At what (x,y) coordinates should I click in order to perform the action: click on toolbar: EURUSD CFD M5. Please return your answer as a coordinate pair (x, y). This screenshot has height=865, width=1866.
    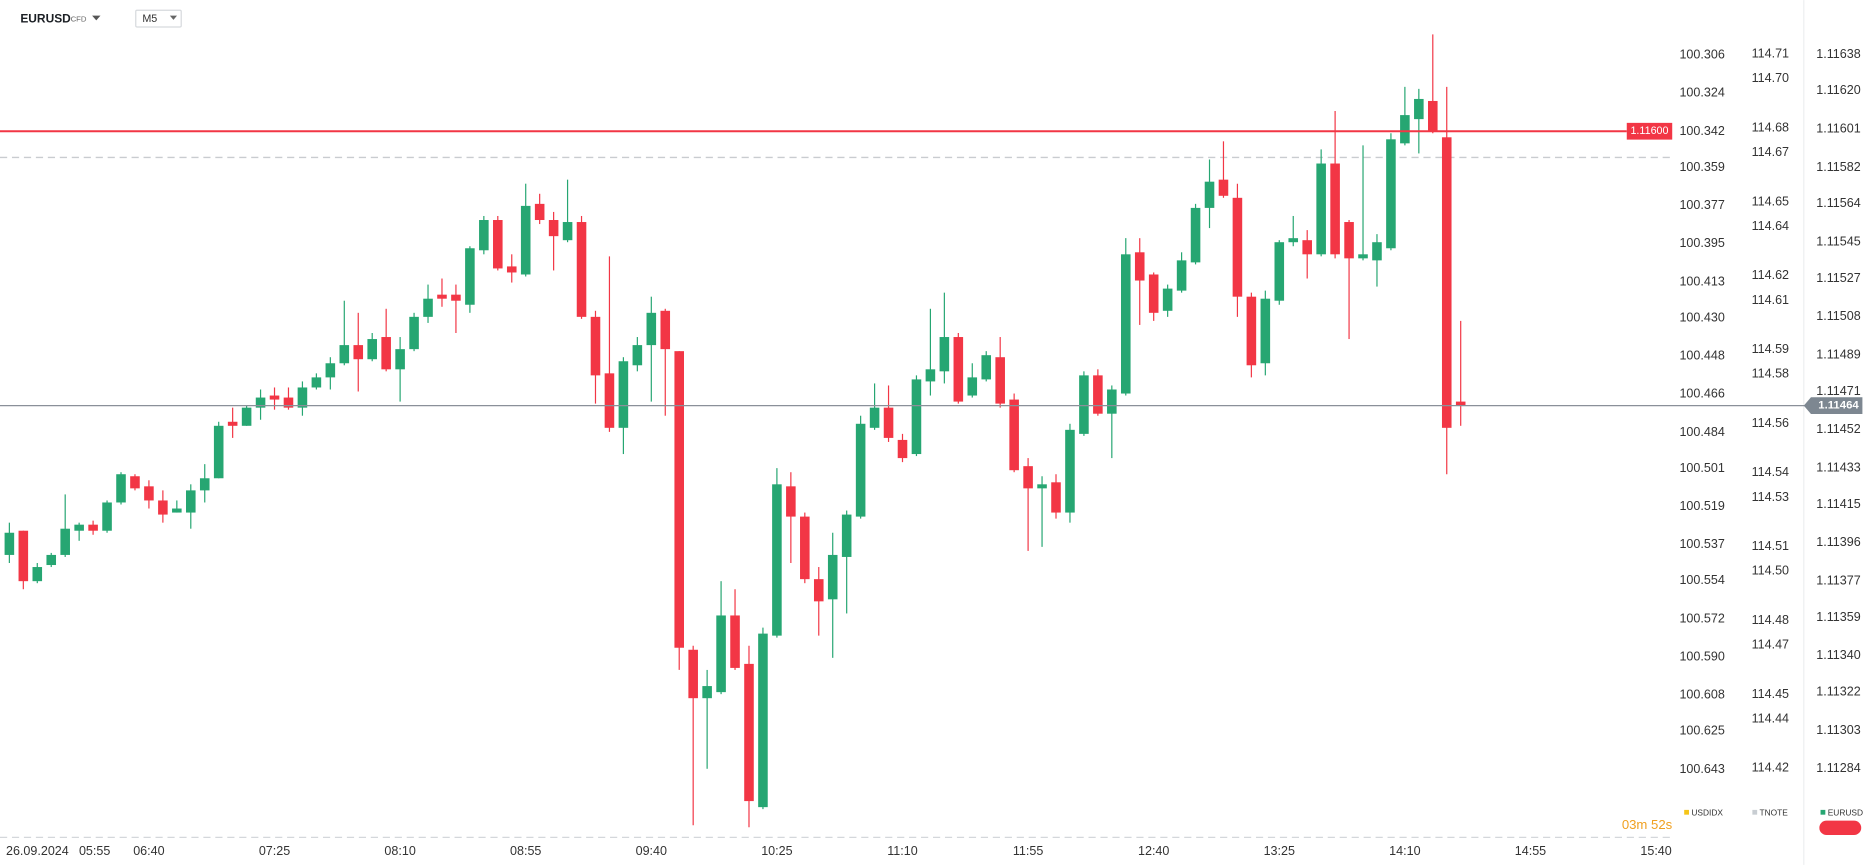
    Looking at the image, I should click on (101, 18).